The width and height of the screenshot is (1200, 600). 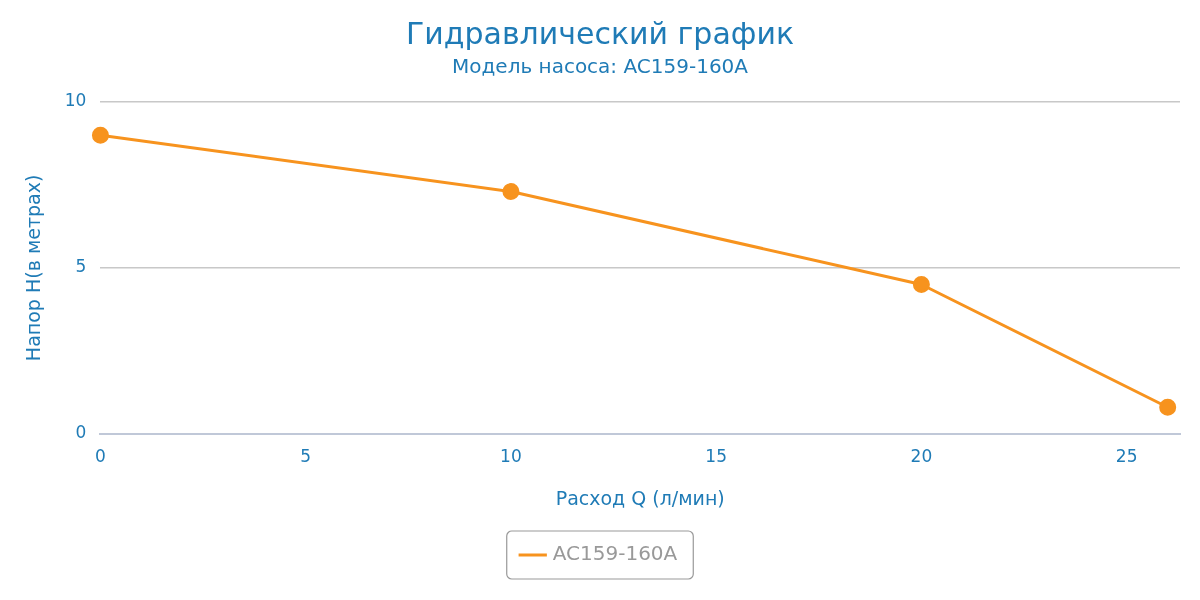 I want to click on x-tick-label: 5, so click(x=306, y=456).